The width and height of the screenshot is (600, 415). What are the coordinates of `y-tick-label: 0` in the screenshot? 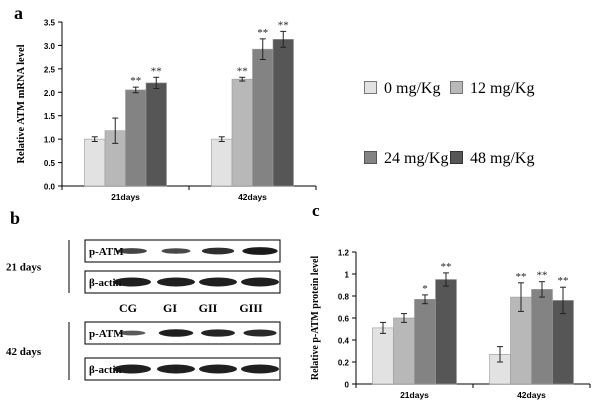 It's located at (347, 385).